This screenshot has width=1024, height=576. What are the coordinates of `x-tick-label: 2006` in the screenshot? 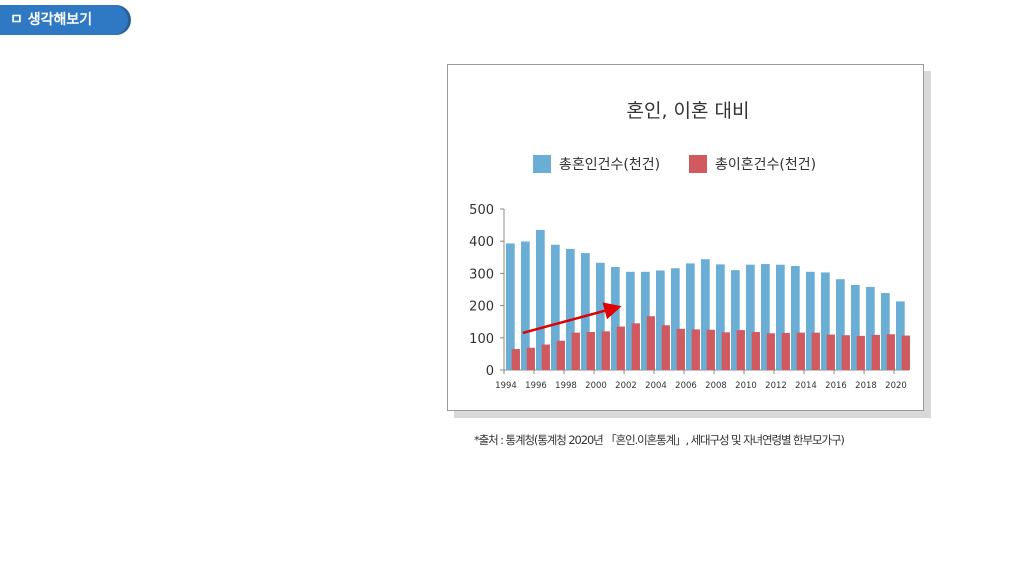 It's located at (686, 386).